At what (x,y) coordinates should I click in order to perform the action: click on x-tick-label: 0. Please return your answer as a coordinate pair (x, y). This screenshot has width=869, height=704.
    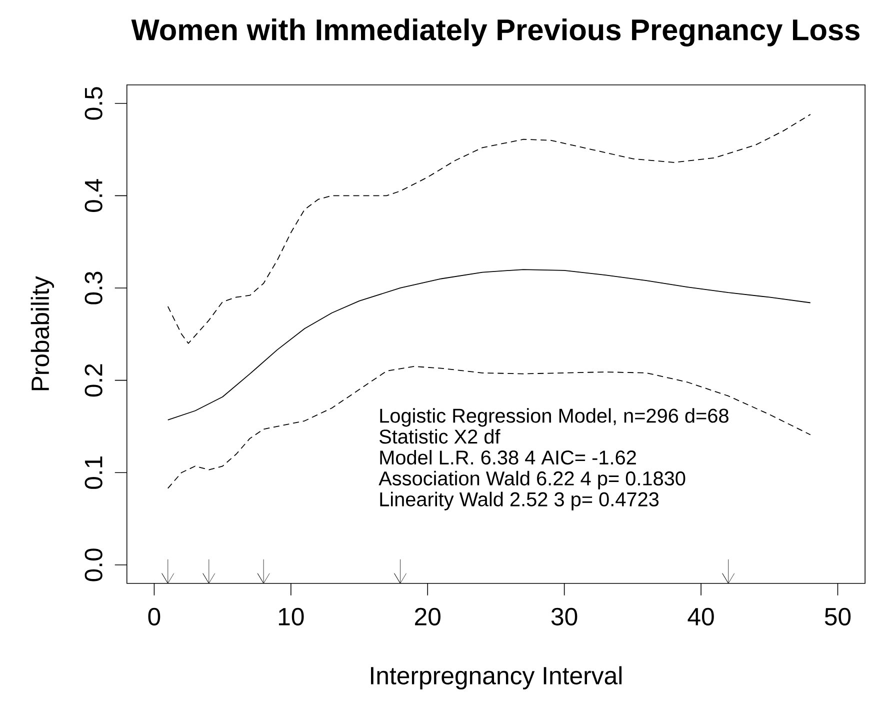
    Looking at the image, I should click on (154, 617).